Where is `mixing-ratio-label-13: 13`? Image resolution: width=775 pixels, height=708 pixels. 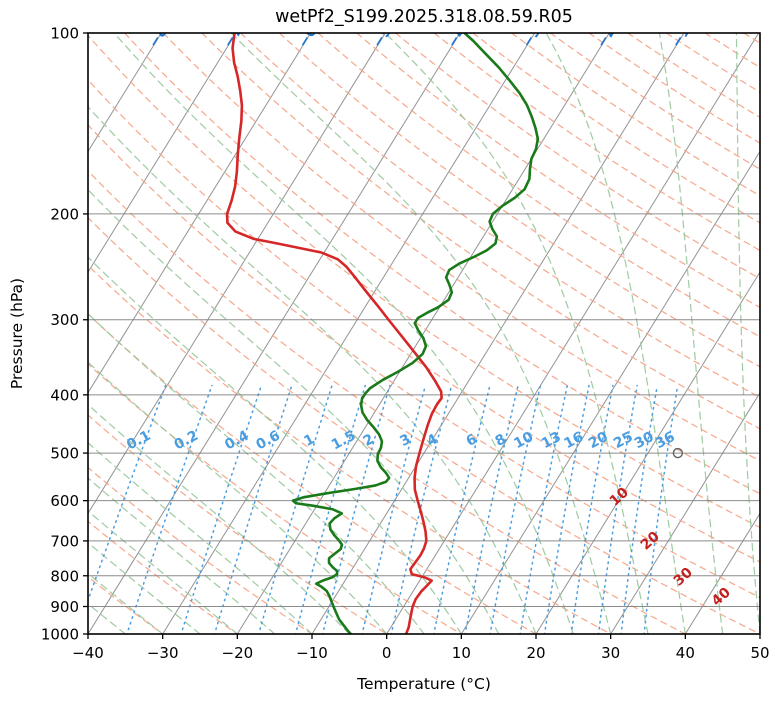 mixing-ratio-label-13: 13 is located at coordinates (551, 440).